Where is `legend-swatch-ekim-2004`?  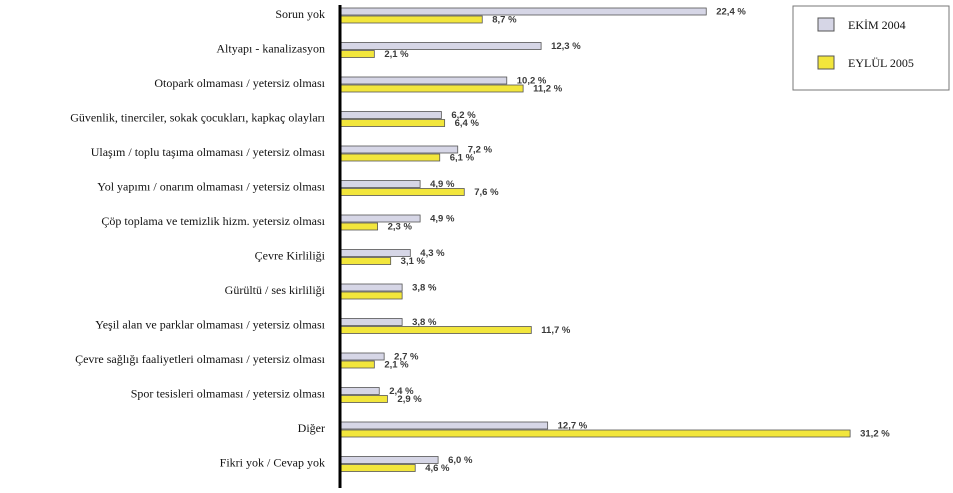 legend-swatch-ekim-2004 is located at coordinates (826, 24).